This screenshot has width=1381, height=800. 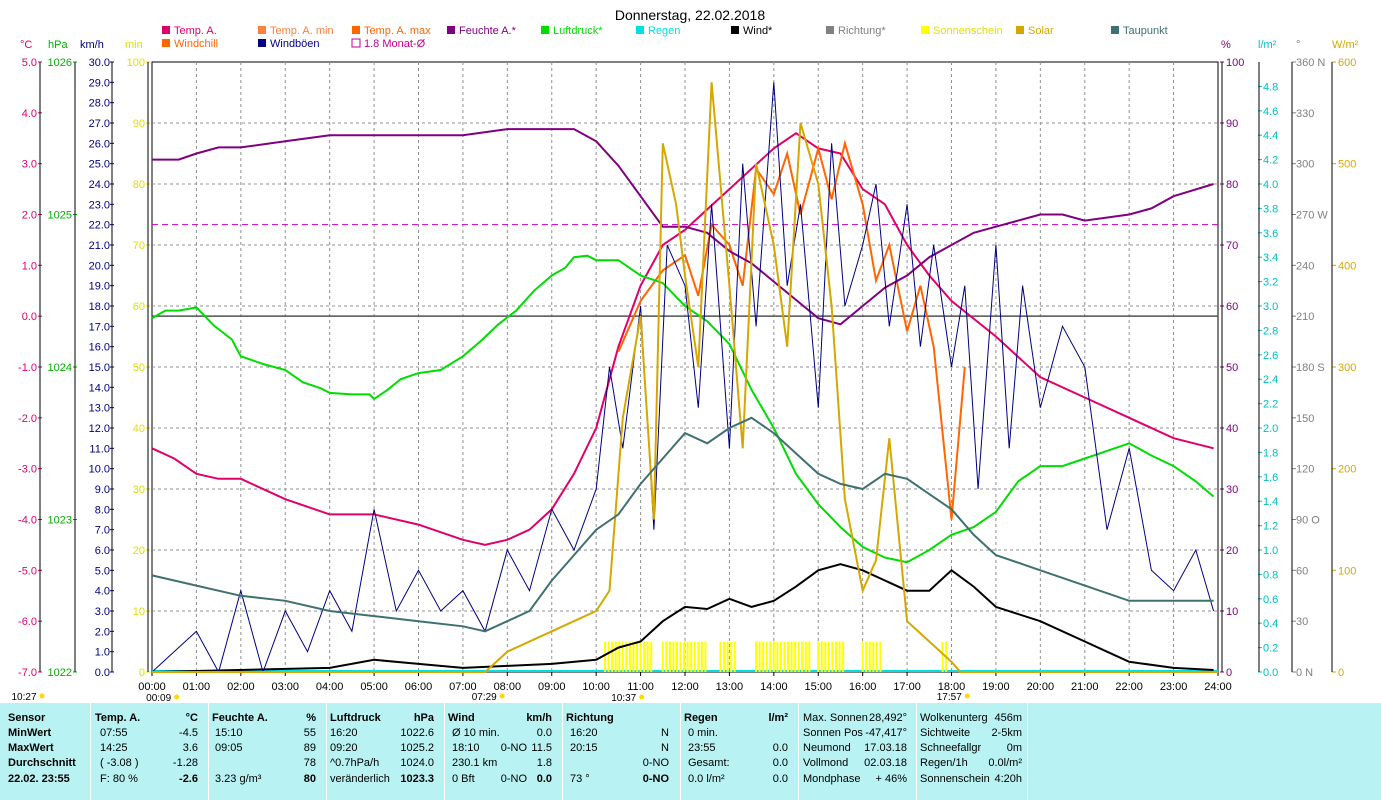 I want to click on tick-label-humidity: 50, so click(x=1232, y=368).